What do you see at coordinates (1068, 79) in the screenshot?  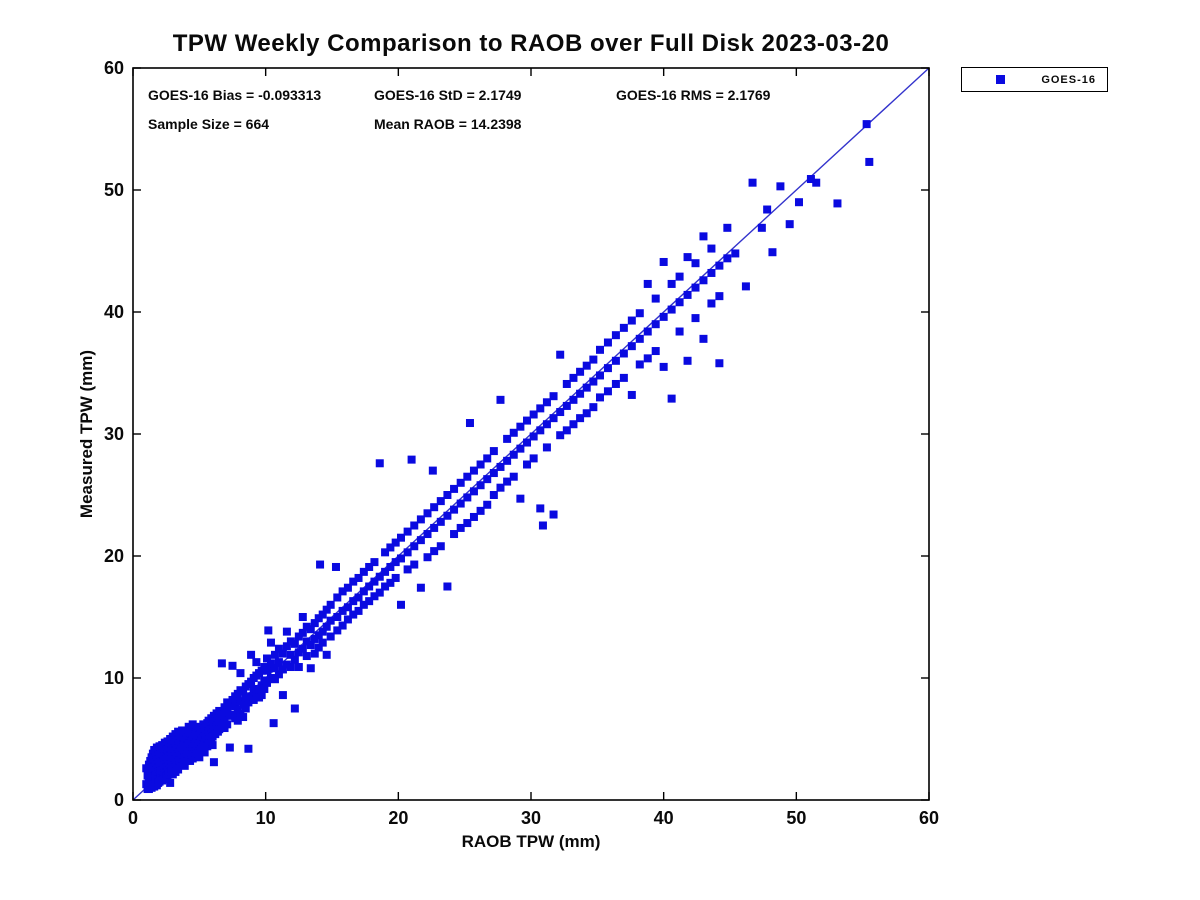 I see `legend-label: GOES-16` at bounding box center [1068, 79].